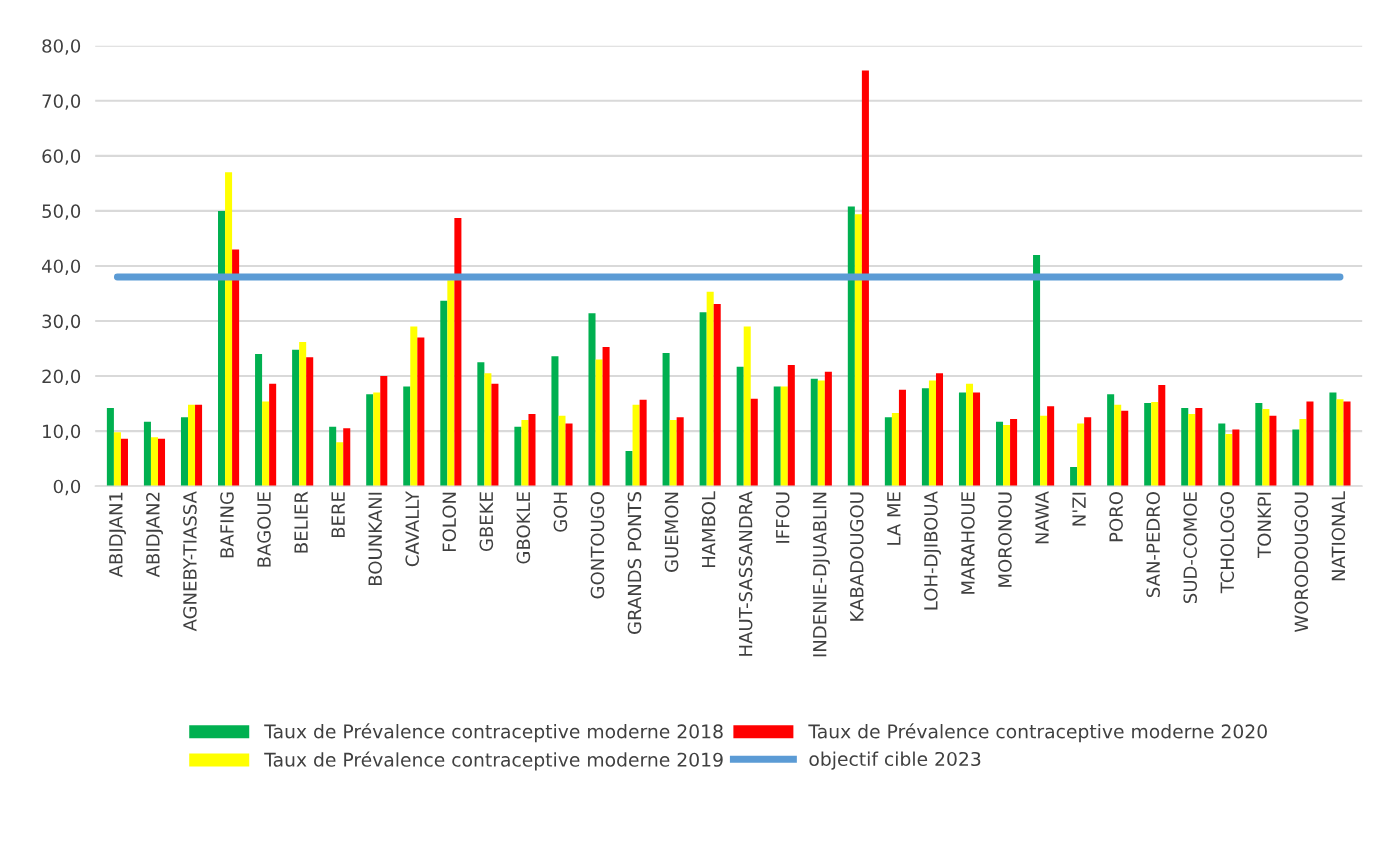 The width and height of the screenshot is (1400, 847). I want to click on y-tick-label: 20,0, so click(61, 377).